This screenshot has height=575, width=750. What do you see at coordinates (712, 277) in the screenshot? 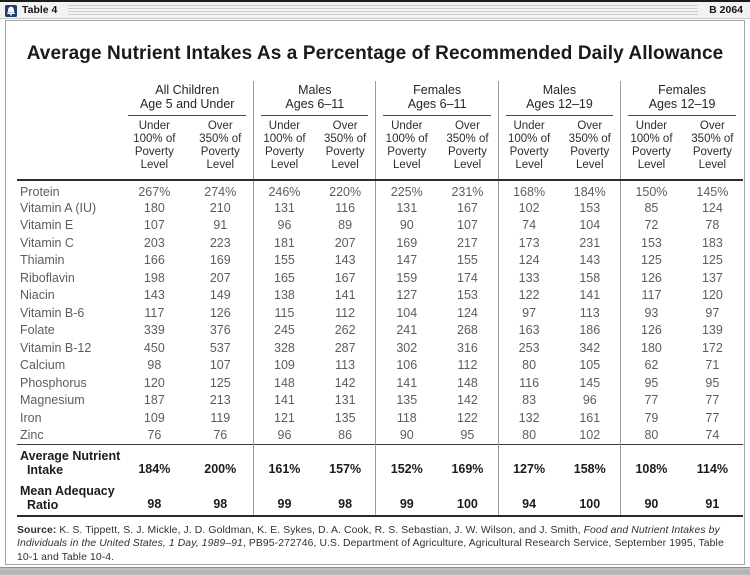
I see `value-cell: 137` at bounding box center [712, 277].